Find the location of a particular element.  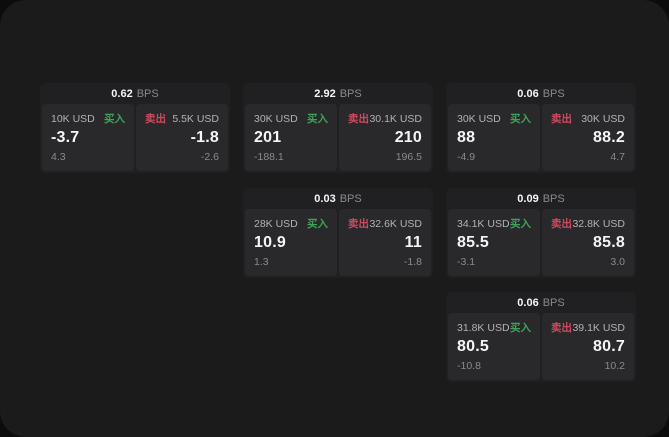

sell-panel-top: 卖出 39.1K USD is located at coordinates (588, 327).